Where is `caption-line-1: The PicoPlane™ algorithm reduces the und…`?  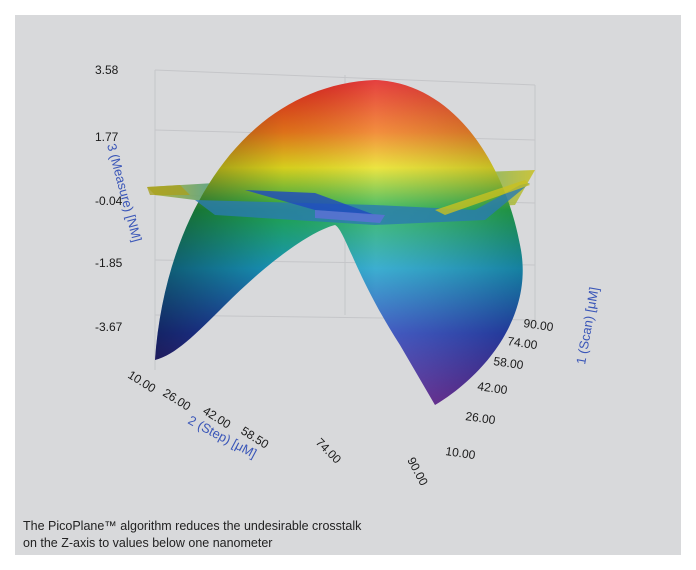 caption-line-1: The PicoPlane™ algorithm reduces the und… is located at coordinates (192, 526).